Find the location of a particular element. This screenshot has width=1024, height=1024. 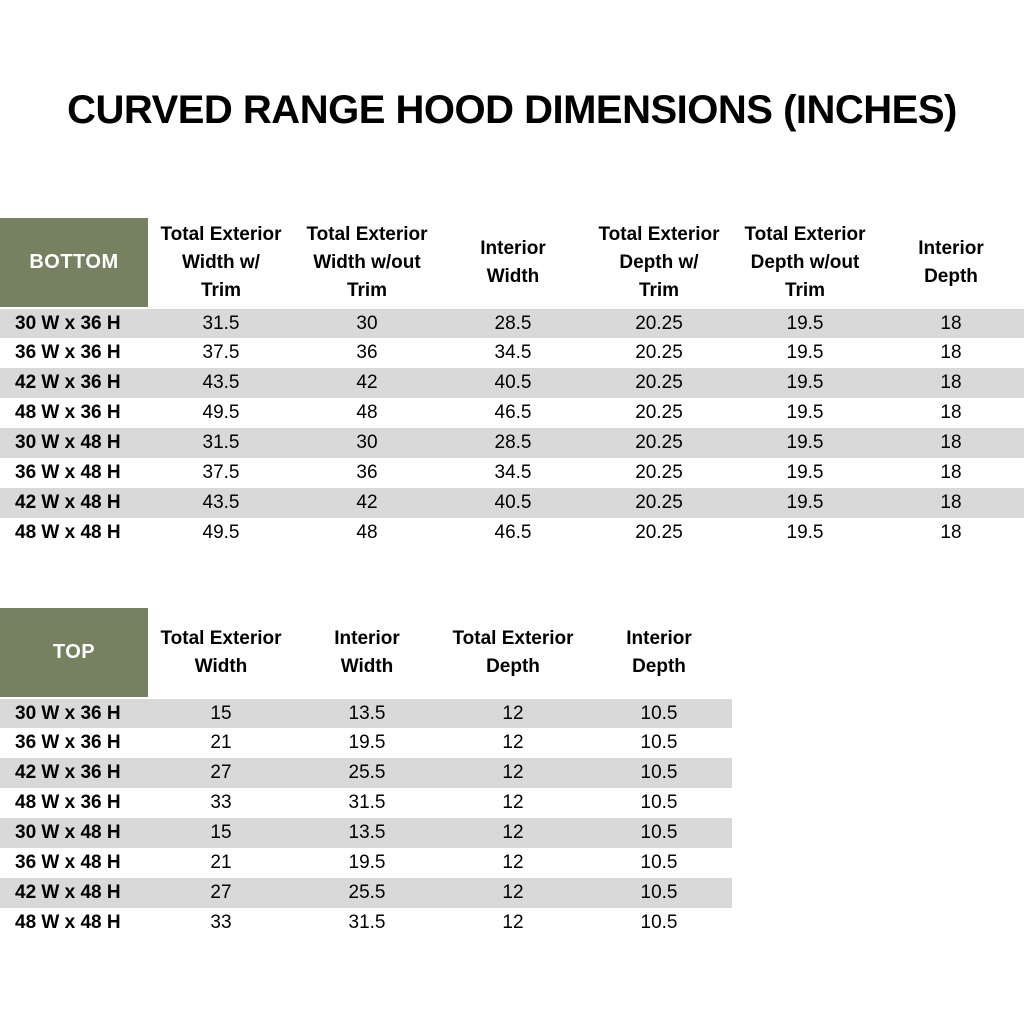

row-size-label: 36 W x 36 H is located at coordinates (74, 743).